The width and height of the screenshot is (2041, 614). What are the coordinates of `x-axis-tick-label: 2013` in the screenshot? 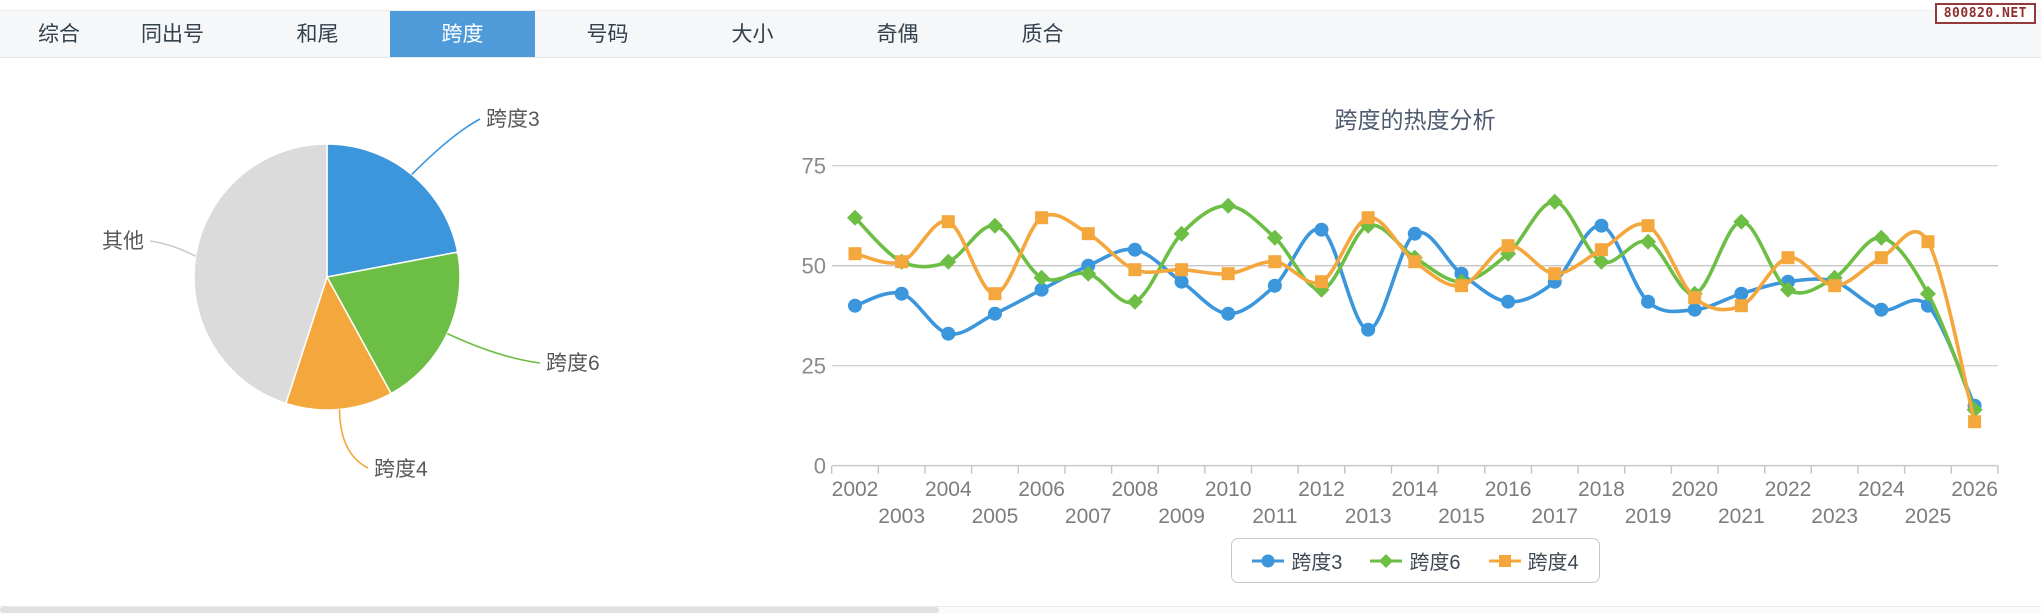 It's located at (1368, 516).